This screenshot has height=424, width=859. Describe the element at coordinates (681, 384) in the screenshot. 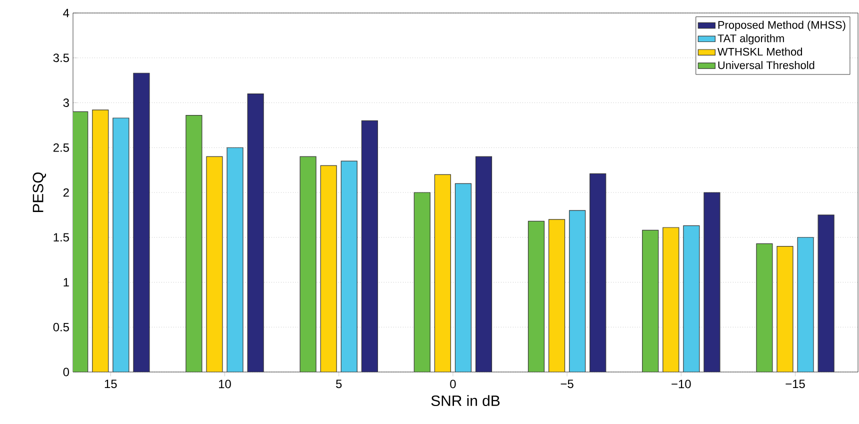

I see `x-tick-label: −10` at that location.